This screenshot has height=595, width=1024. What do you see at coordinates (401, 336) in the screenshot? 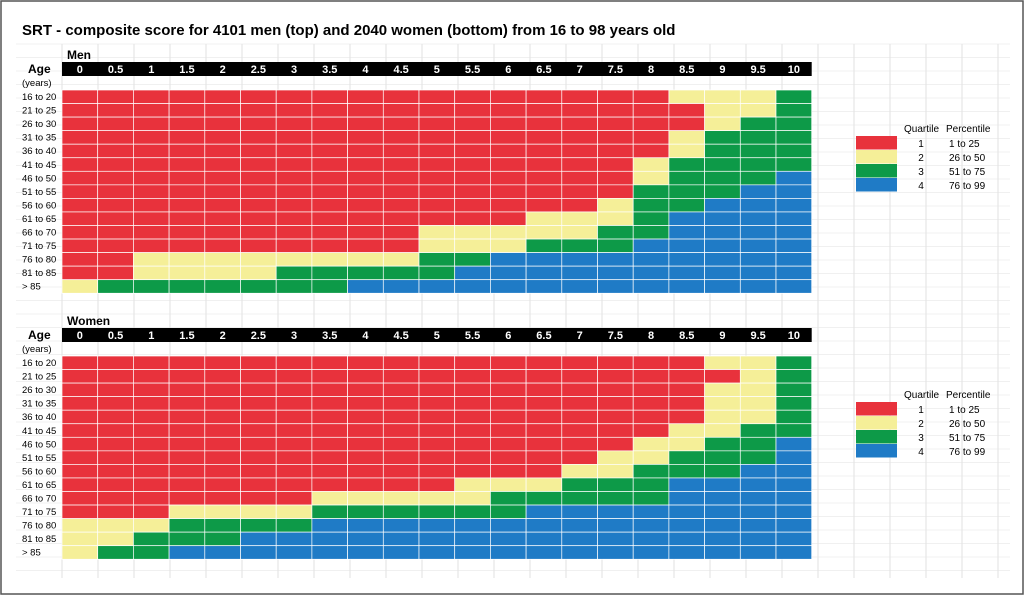
I see `column-label: 4.5` at bounding box center [401, 336].